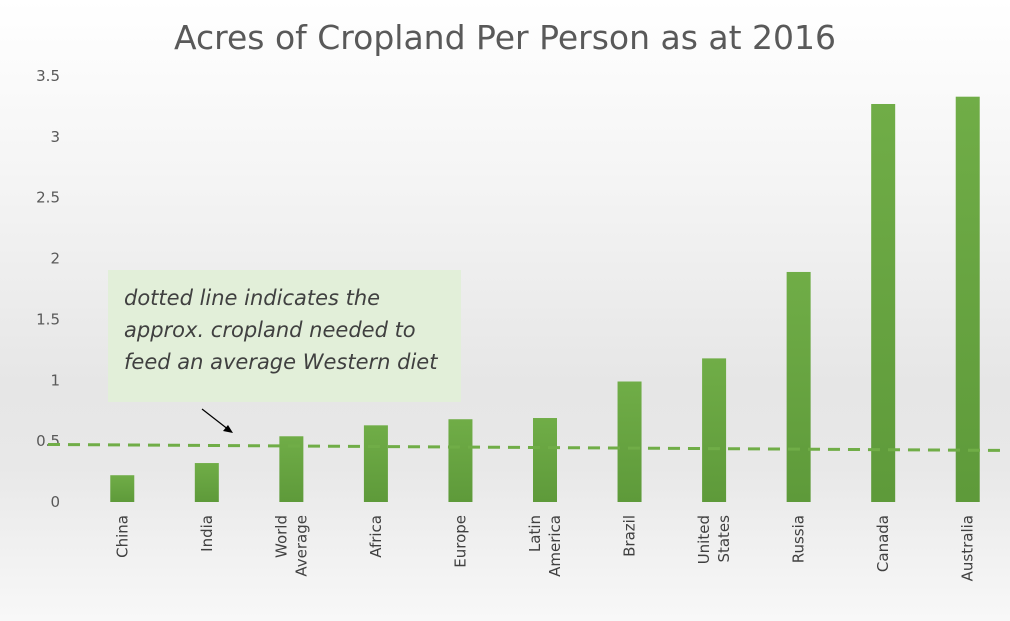  I want to click on y-tick-label: 3, so click(55, 137).